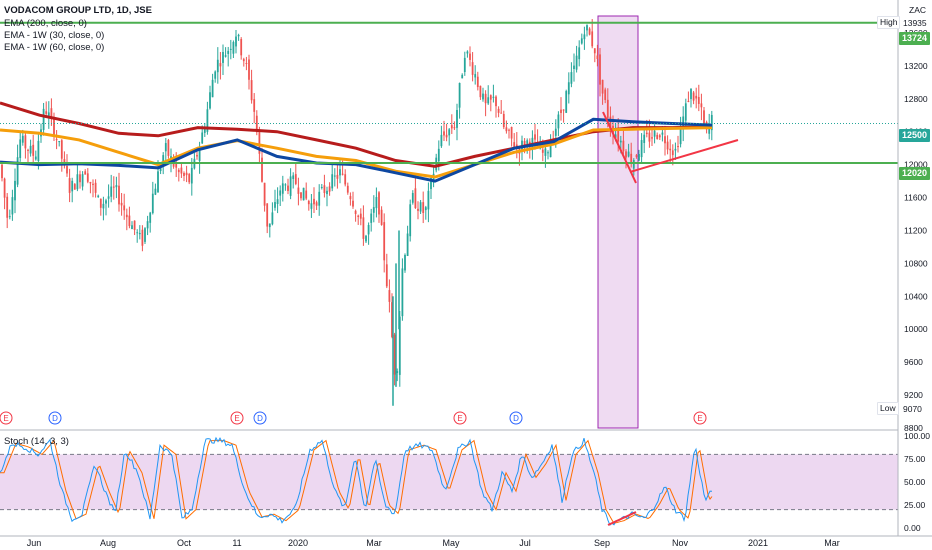  I want to click on price-tick-label: 8800, so click(913, 428).